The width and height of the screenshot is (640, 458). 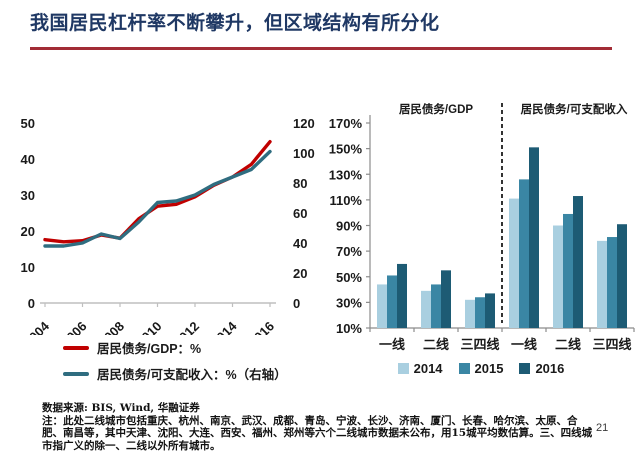 I want to click on right-axis-tick-label: 60, so click(x=300, y=213).